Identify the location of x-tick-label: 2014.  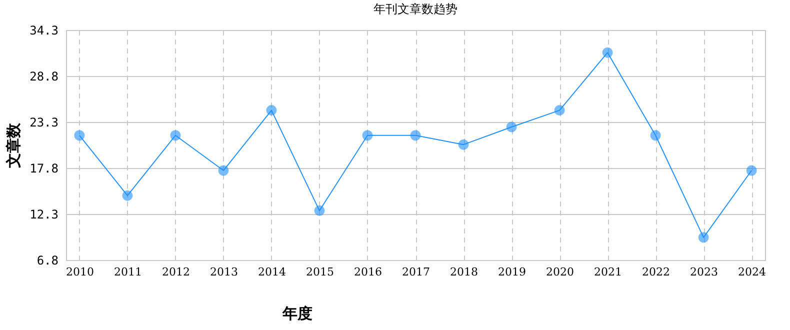
(272, 272).